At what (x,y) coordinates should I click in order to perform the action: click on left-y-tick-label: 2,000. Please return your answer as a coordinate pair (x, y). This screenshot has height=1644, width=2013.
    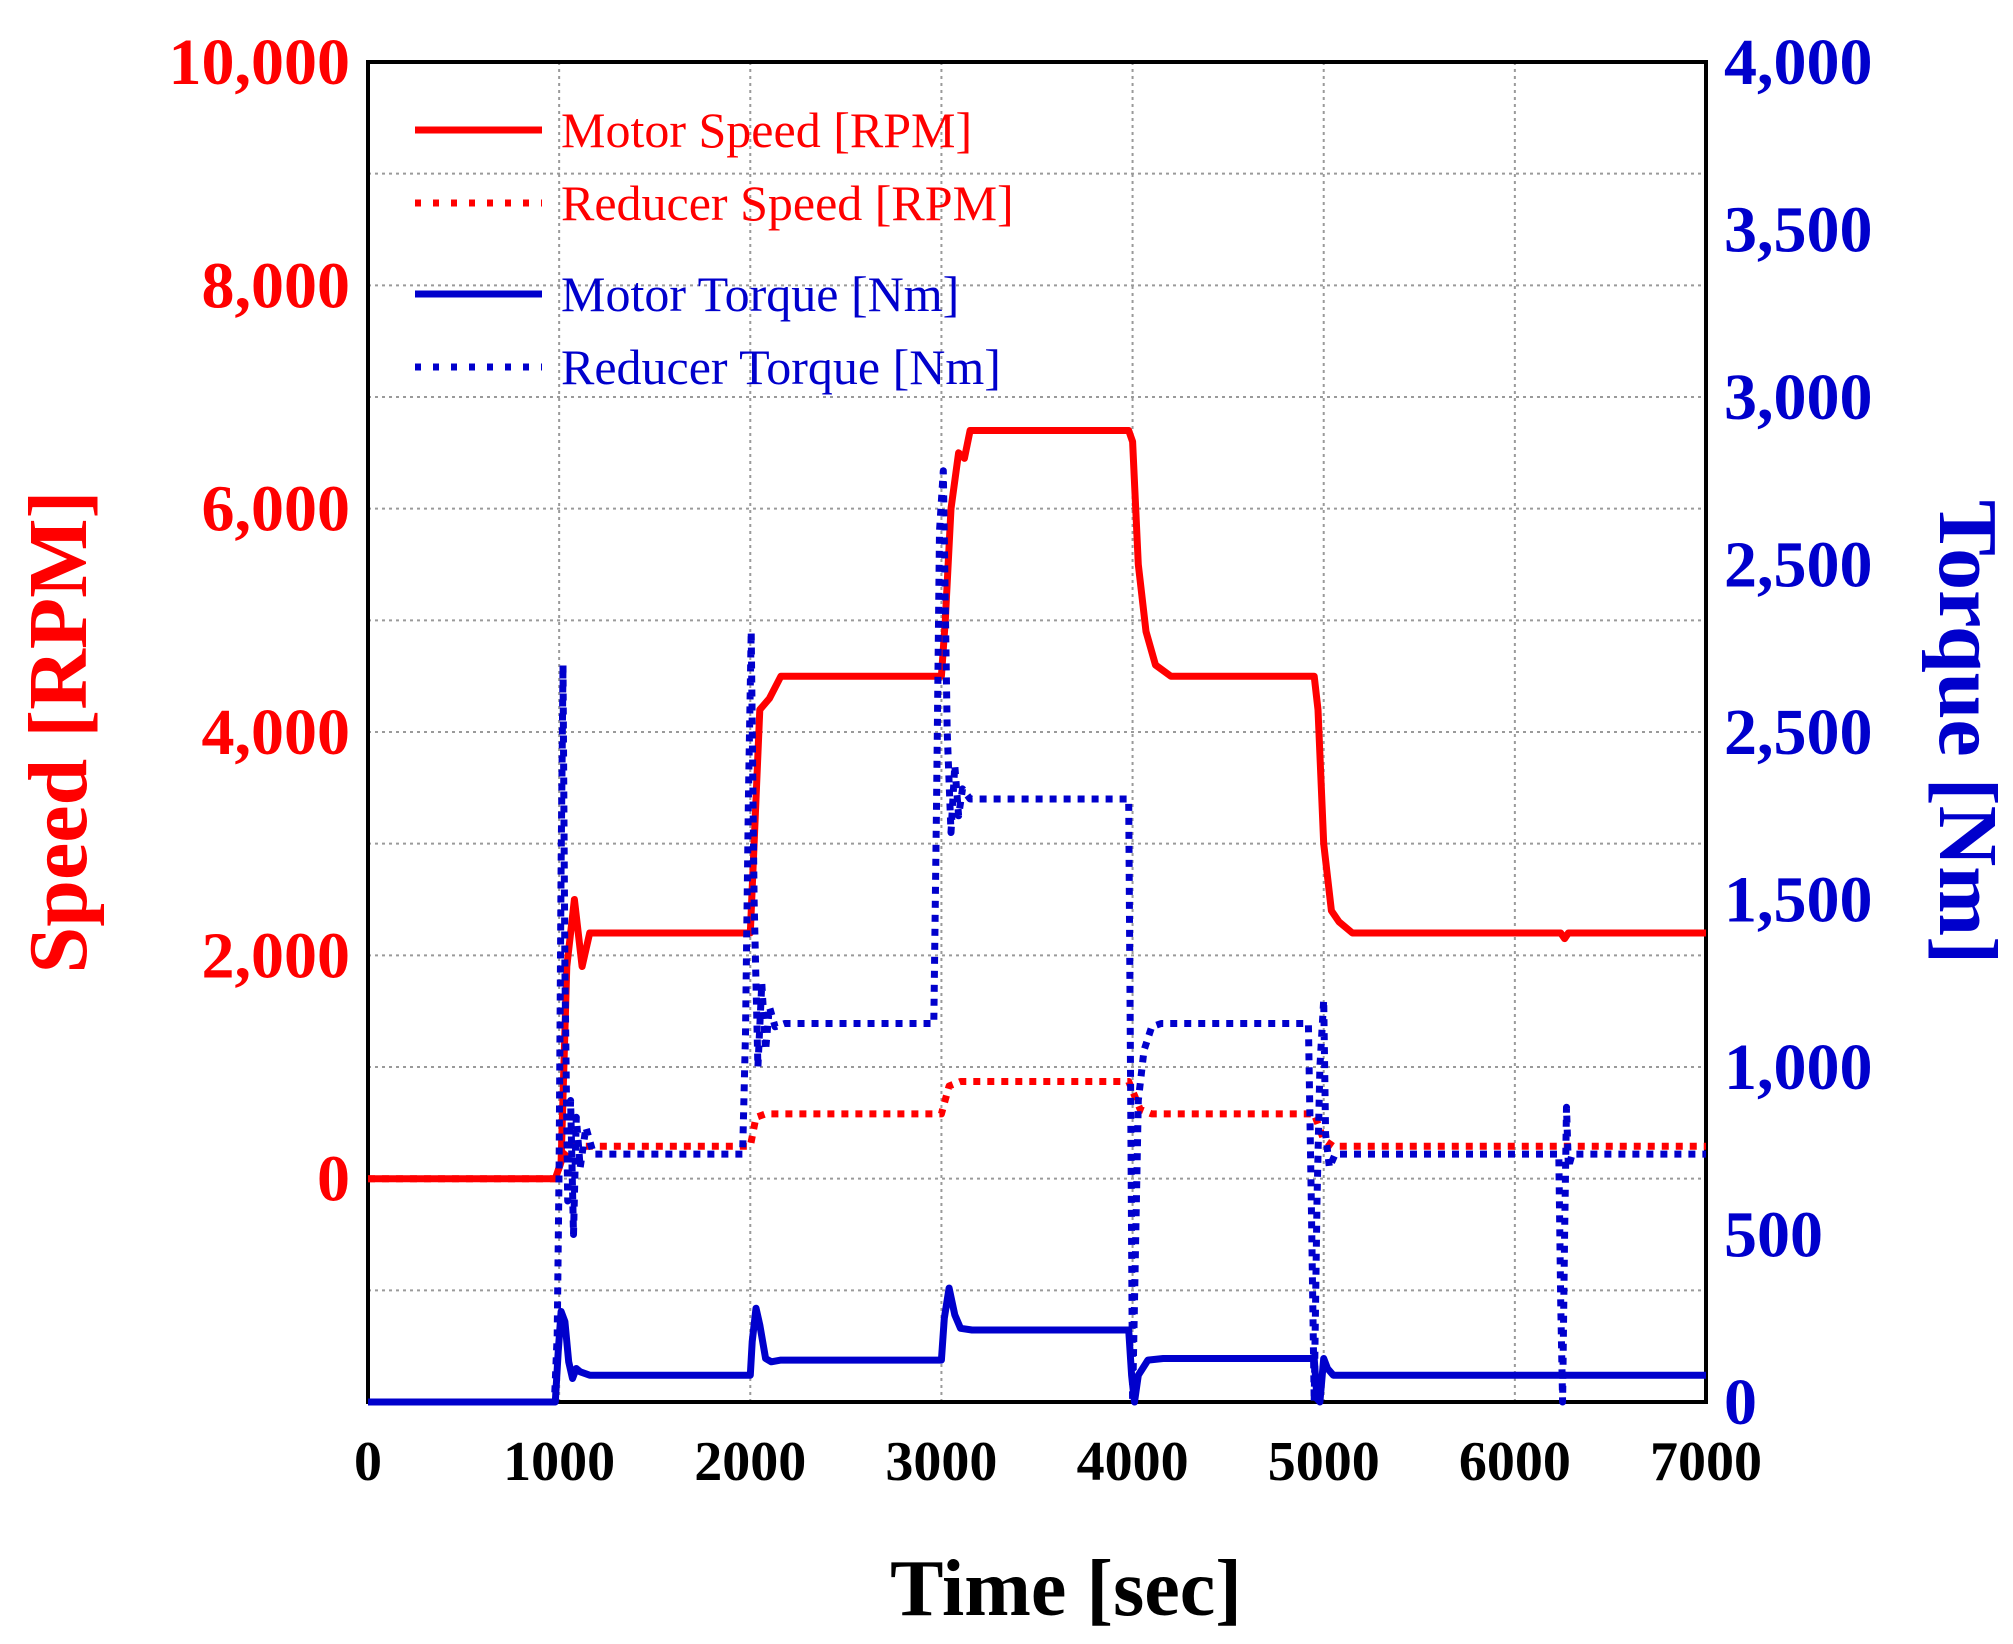
    Looking at the image, I should click on (276, 955).